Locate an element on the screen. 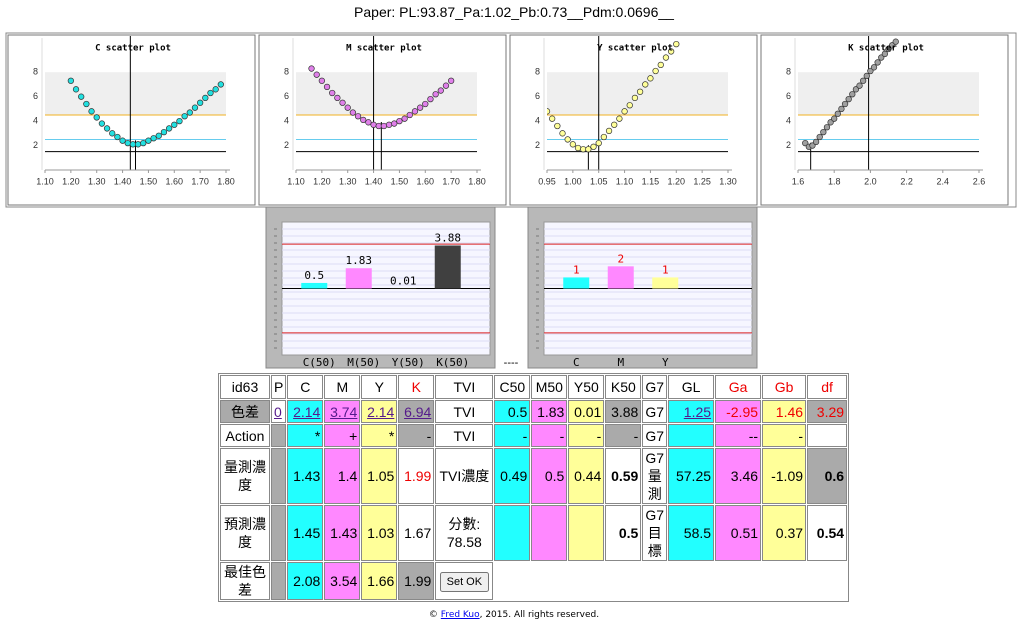  cell-link: 1.25 is located at coordinates (697, 411).